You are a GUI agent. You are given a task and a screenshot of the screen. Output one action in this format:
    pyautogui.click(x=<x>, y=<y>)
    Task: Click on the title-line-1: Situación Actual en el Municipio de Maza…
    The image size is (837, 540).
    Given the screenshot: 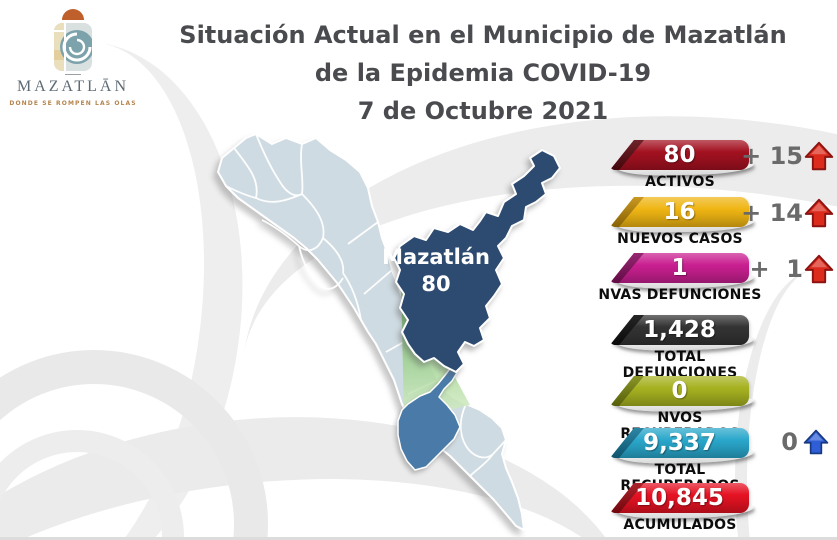 What is the action you would take?
    pyautogui.click(x=483, y=35)
    